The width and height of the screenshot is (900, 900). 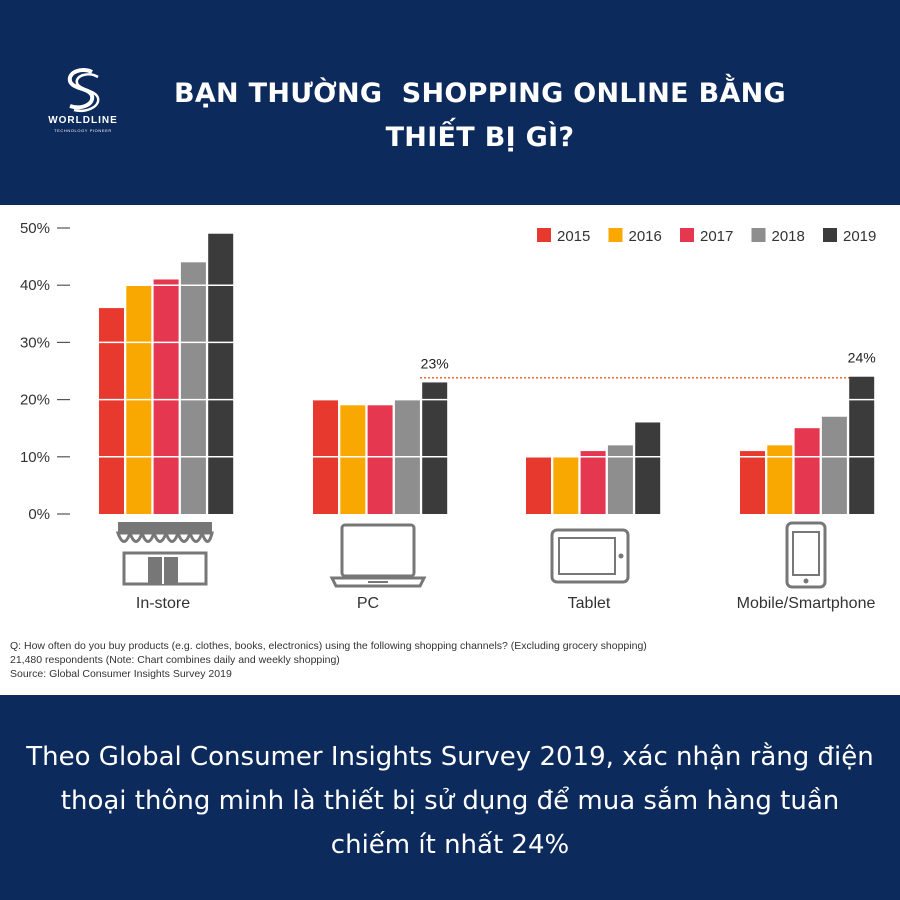 I want to click on store-icon, so click(x=164, y=554).